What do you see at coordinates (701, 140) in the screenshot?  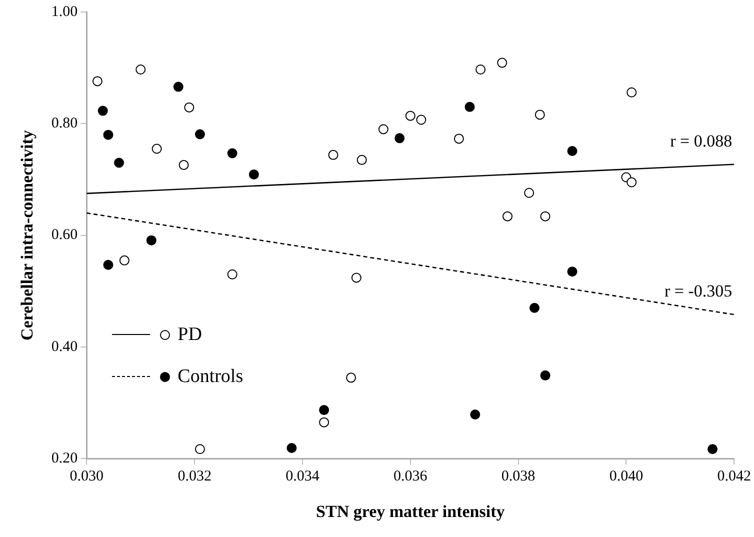 I see `annotation: r = 0.088` at bounding box center [701, 140].